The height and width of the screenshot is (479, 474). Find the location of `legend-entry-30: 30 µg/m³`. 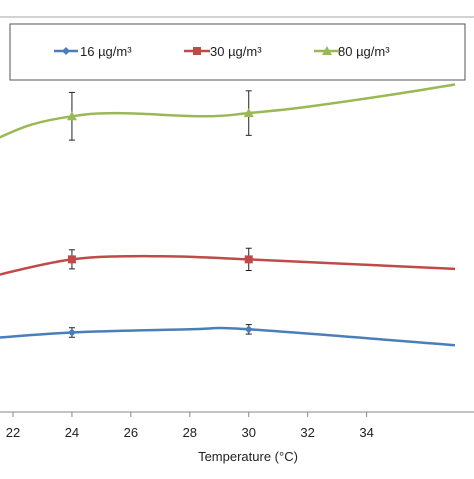

legend-entry-30: 30 µg/m³ is located at coordinates (223, 51).